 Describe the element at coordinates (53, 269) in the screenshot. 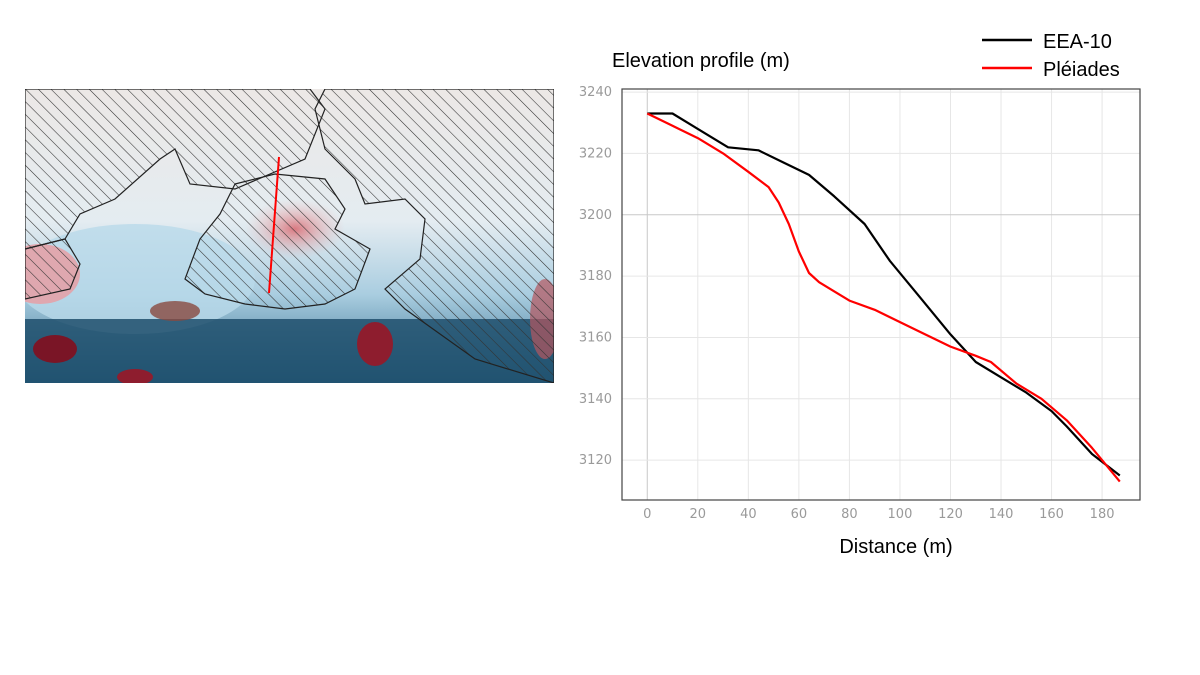

I see `map-hatched-area-west` at that location.